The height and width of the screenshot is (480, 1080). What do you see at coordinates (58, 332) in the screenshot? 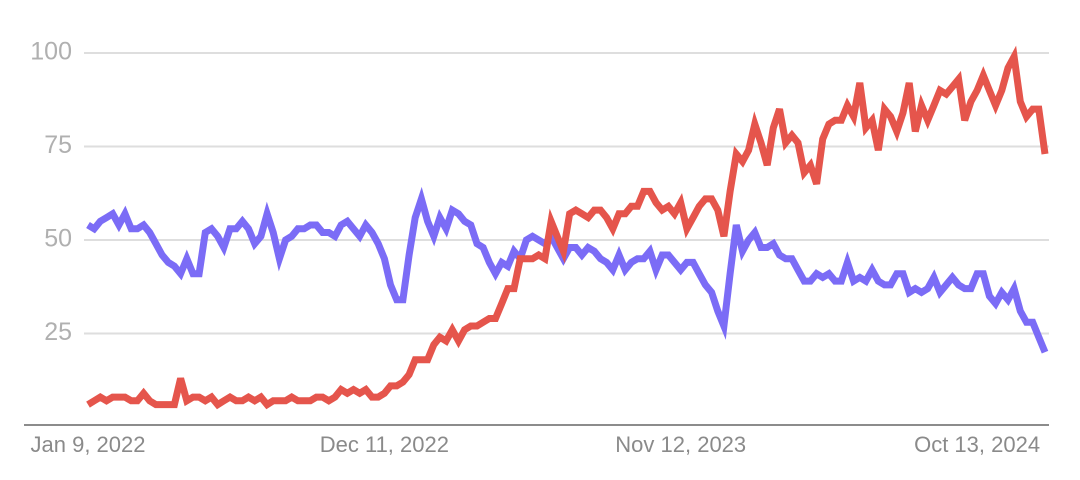
I see `y-tick-label: 25` at bounding box center [58, 332].